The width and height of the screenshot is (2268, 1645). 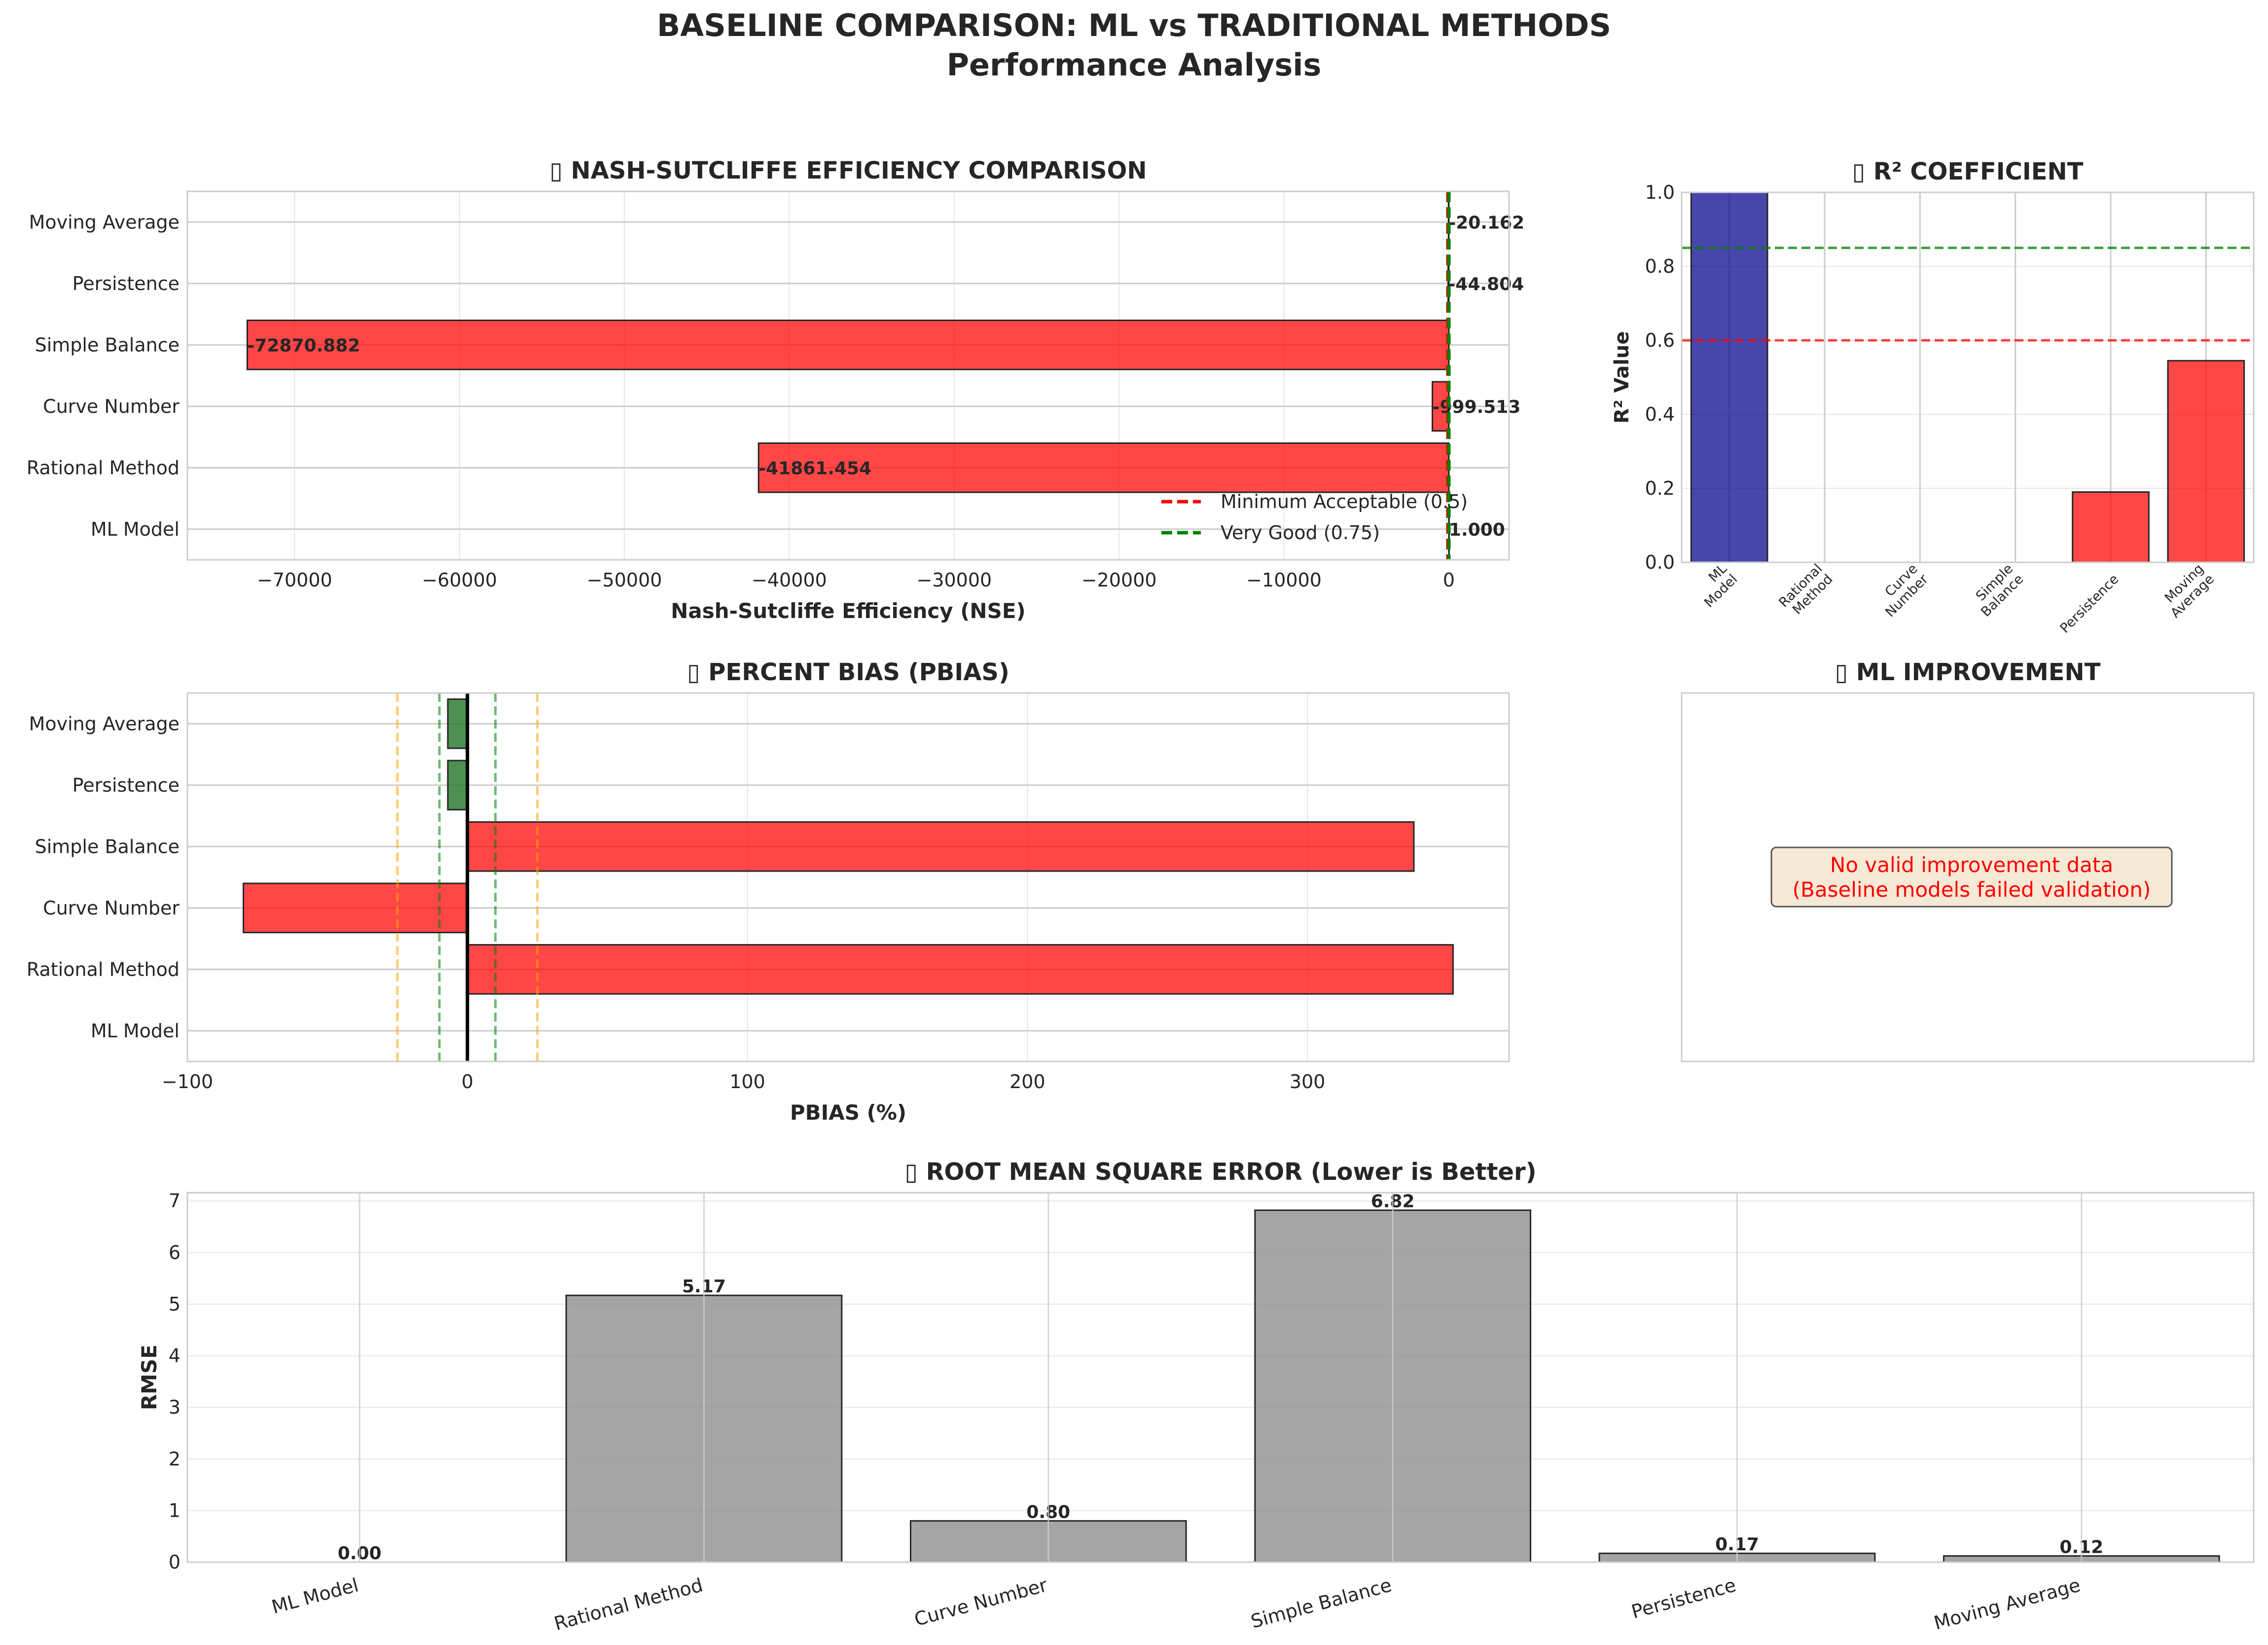 What do you see at coordinates (135, 1031) in the screenshot?
I see `pbias-y-tick-label: ML Model` at bounding box center [135, 1031].